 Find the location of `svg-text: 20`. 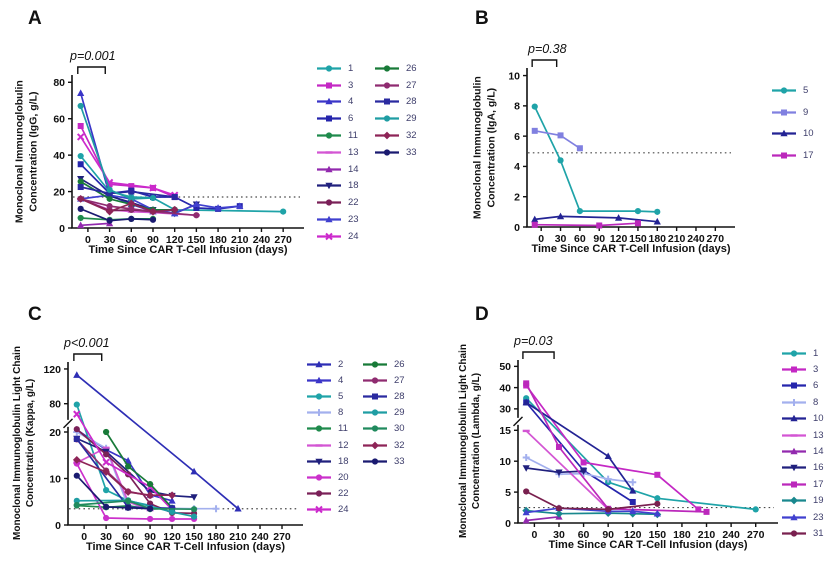

svg-text: 20 is located at coordinates (59, 192).